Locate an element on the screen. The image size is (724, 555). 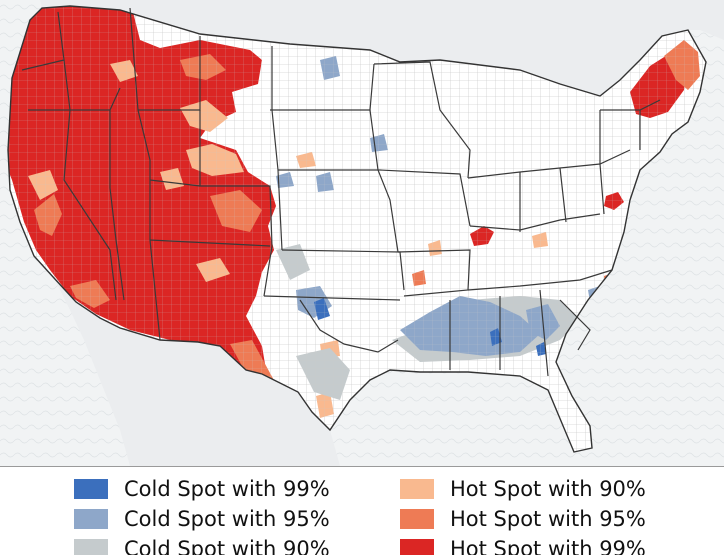
legend-item-cold-95: Cold Spot with 95% is located at coordinates (202, 519).